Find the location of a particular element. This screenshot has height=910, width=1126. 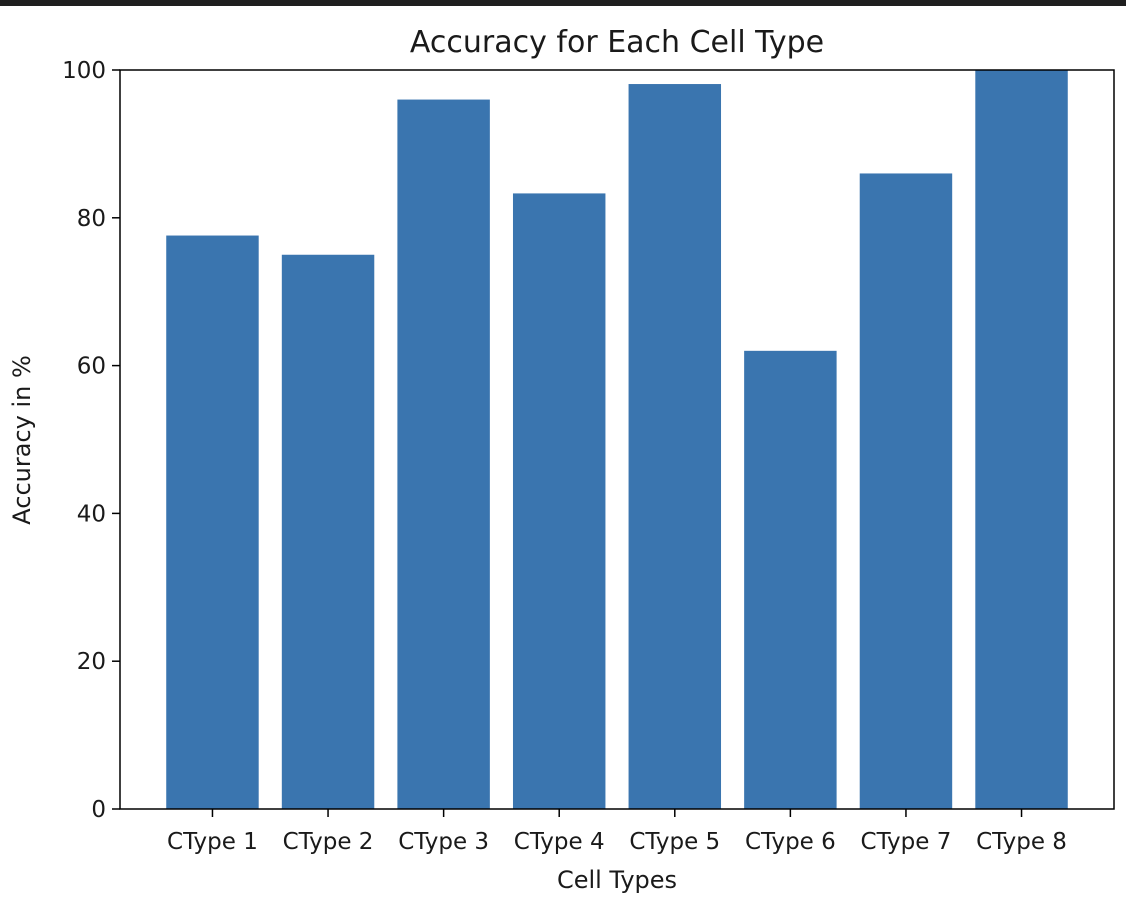

x-axis-label: Cell Types is located at coordinates (617, 880).